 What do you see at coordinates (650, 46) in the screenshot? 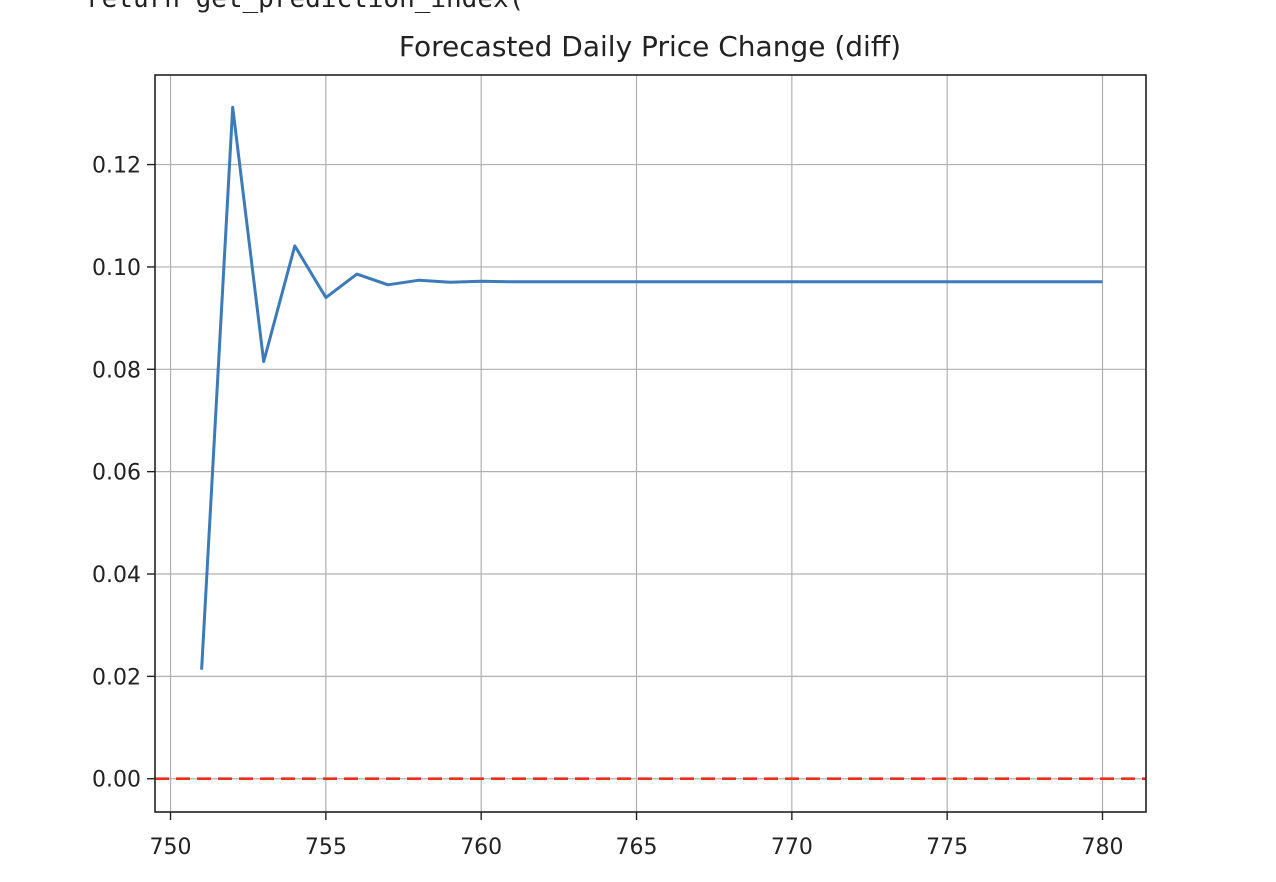
I see `chart-title: Forecasted Daily Price Change (diff)` at bounding box center [650, 46].